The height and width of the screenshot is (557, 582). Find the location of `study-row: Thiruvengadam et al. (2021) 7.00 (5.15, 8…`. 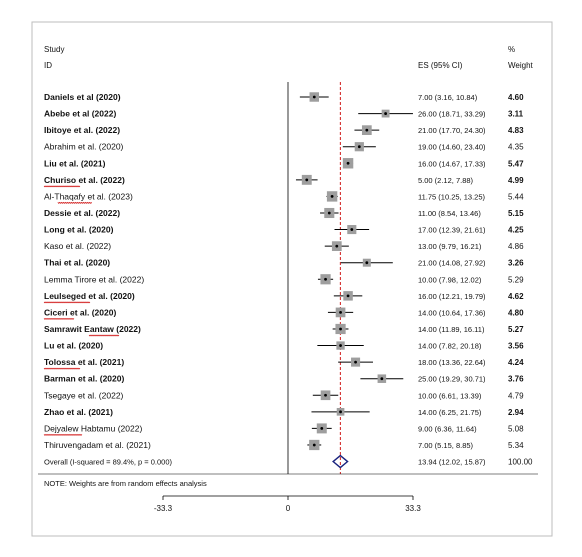

study-row: Thiruvengadam et al. (2021) 7.00 (5.15, 8… is located at coordinates (284, 445).